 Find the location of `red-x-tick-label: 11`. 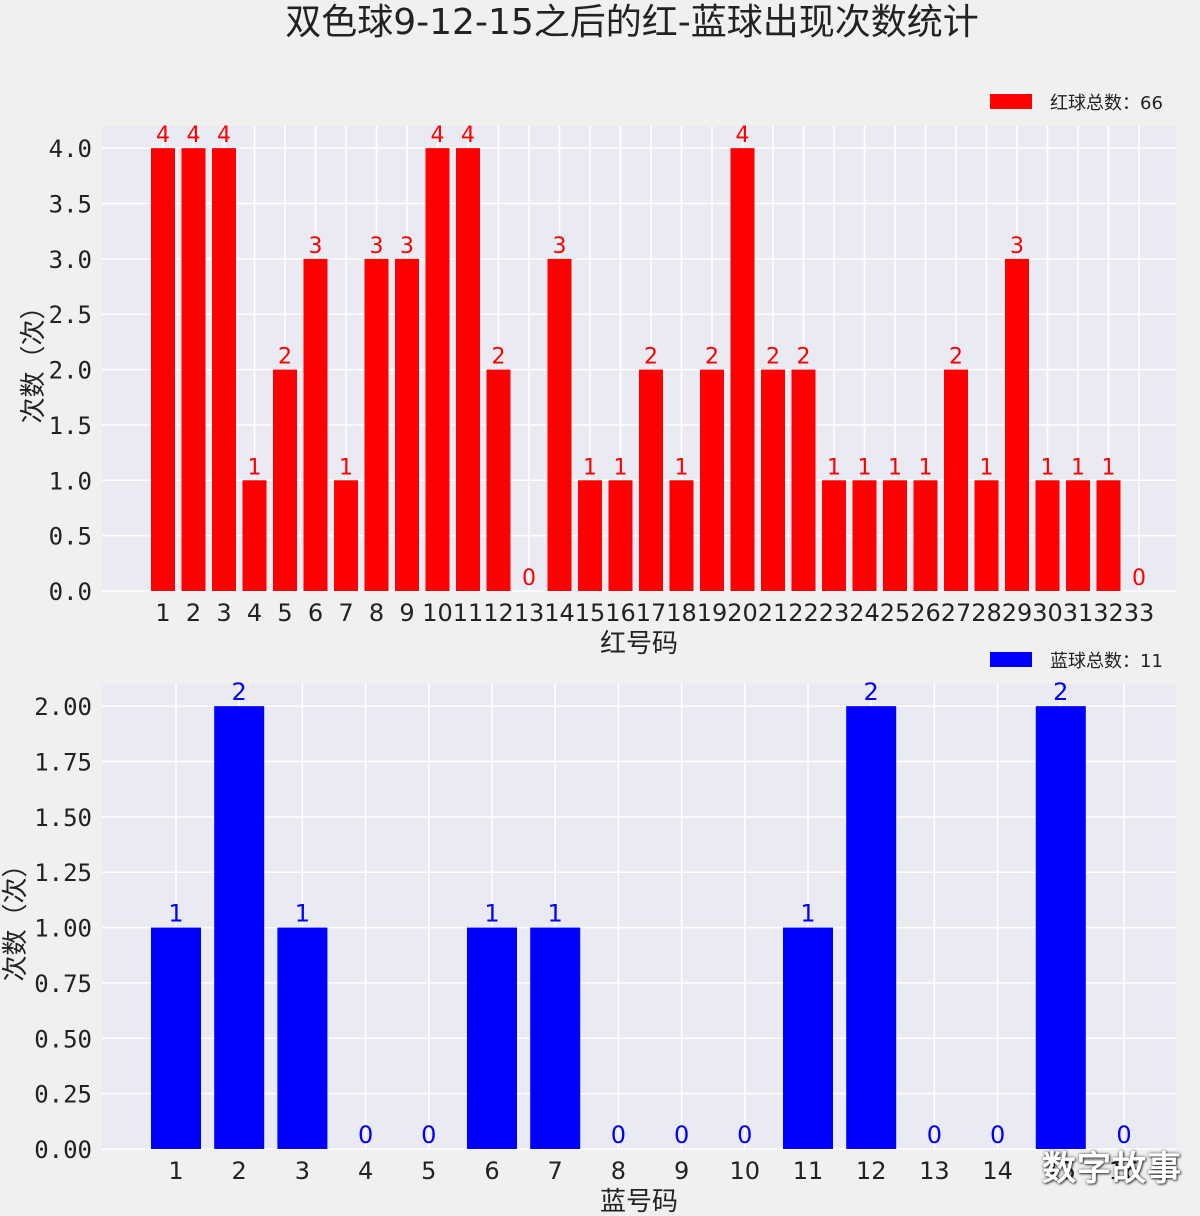

red-x-tick-label: 11 is located at coordinates (468, 613).